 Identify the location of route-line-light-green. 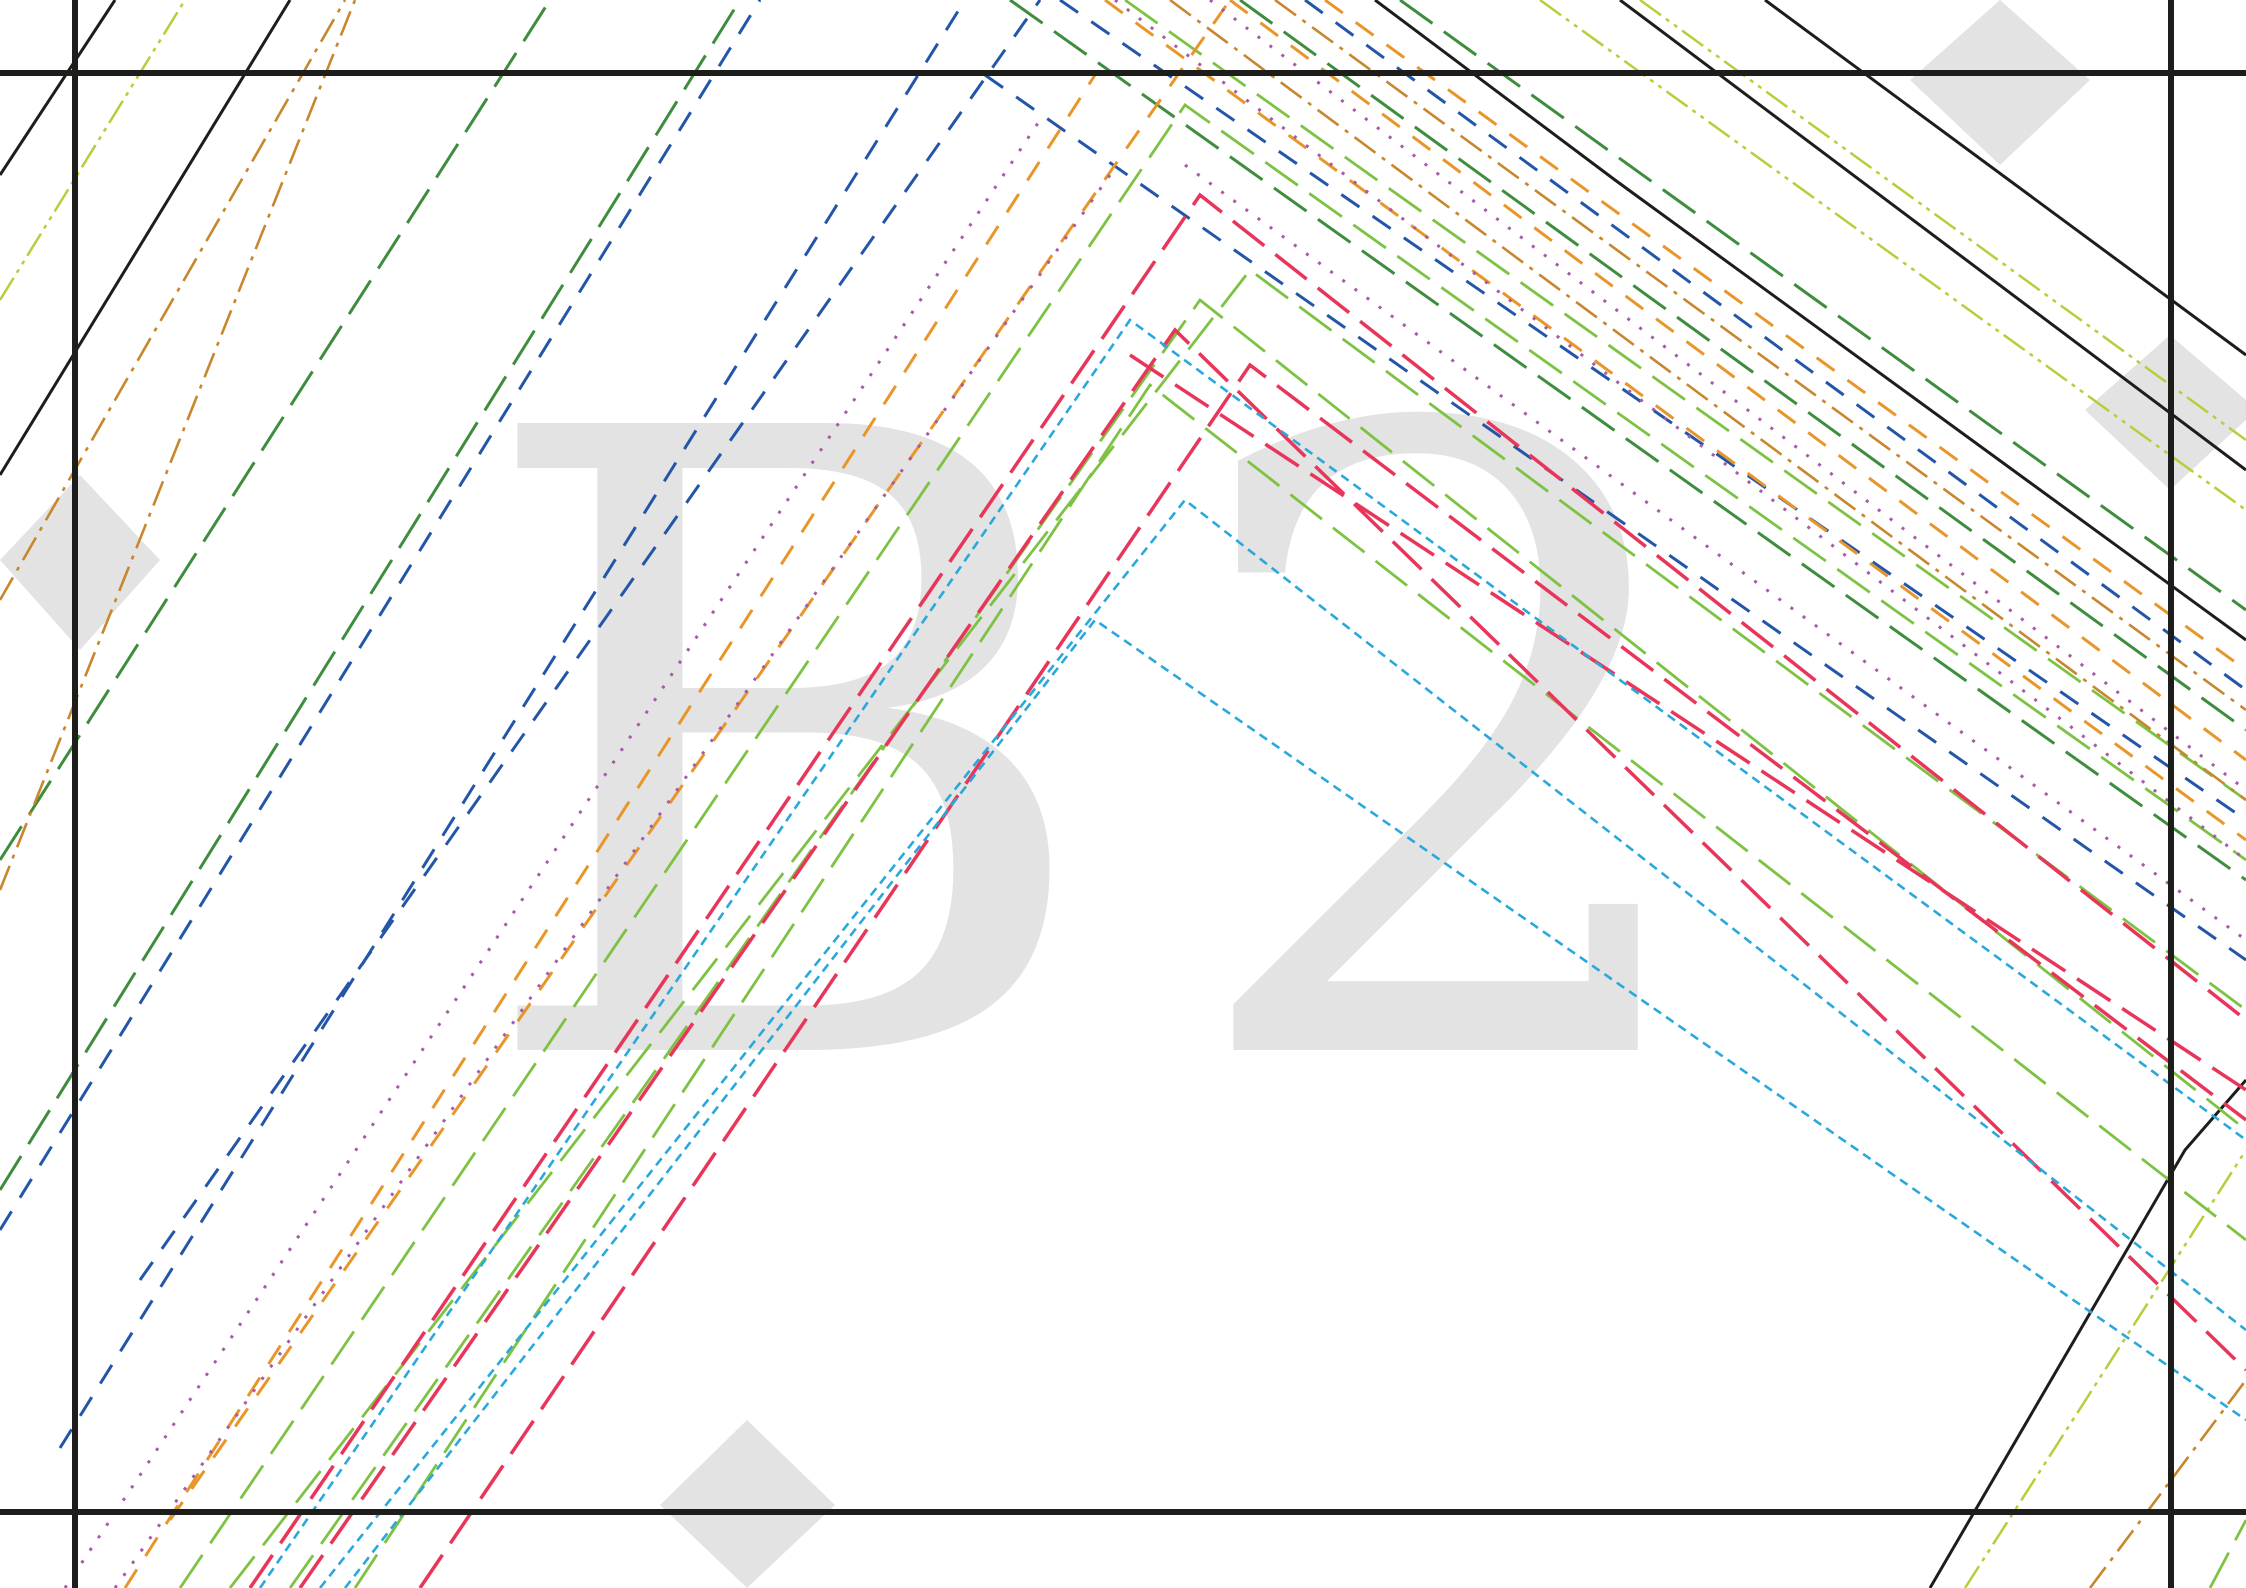
(2227, 1553).